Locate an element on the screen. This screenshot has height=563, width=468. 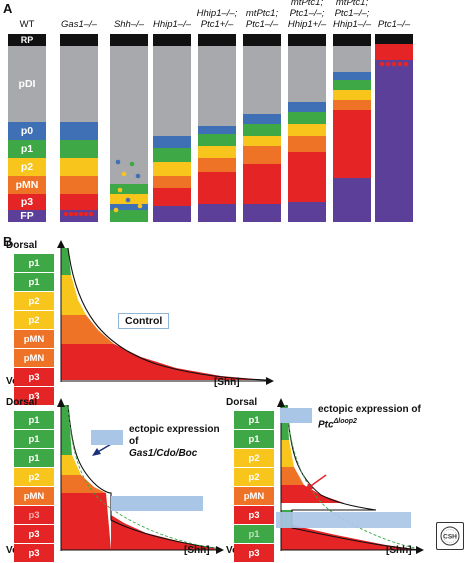
ptc-legend-line1: ectopic expression of is located at coordinates (369, 409).